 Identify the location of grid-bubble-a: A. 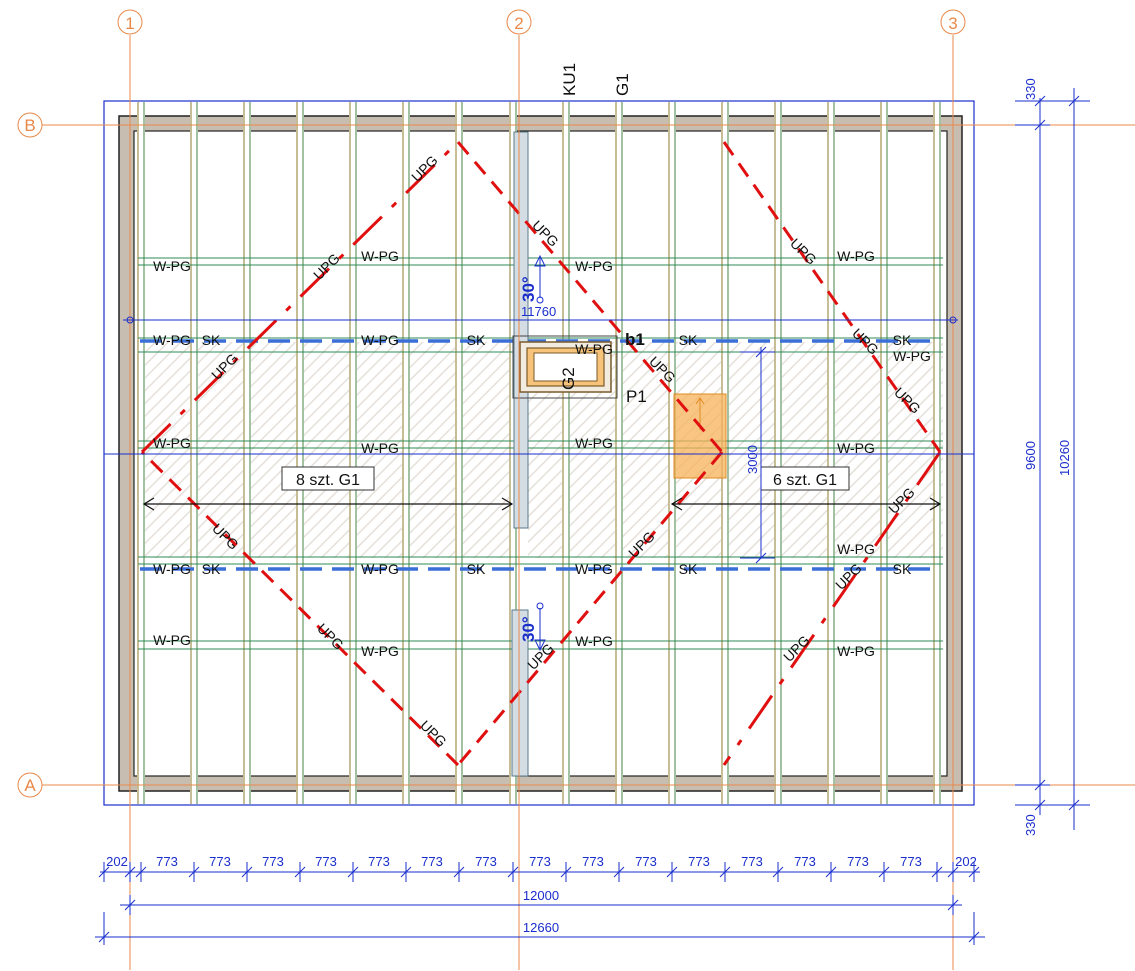
(30, 785).